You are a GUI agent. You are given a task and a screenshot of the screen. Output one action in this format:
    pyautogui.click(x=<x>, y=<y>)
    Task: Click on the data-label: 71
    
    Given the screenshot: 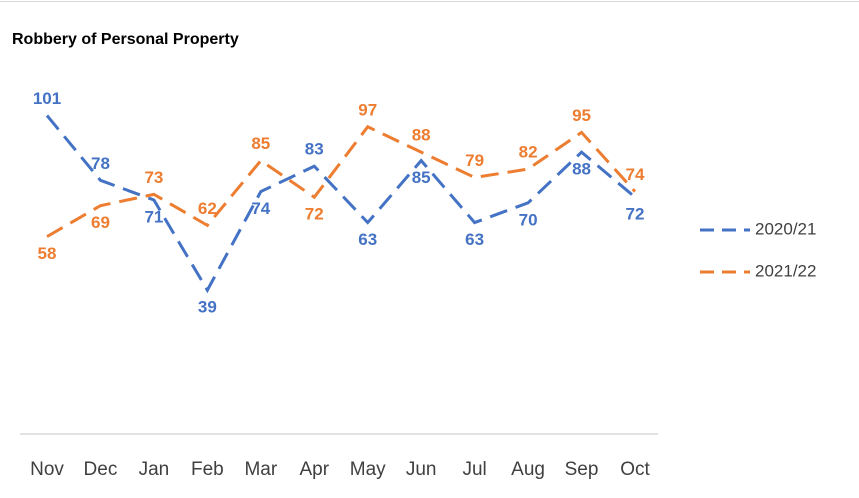 What is the action you would take?
    pyautogui.click(x=153, y=217)
    